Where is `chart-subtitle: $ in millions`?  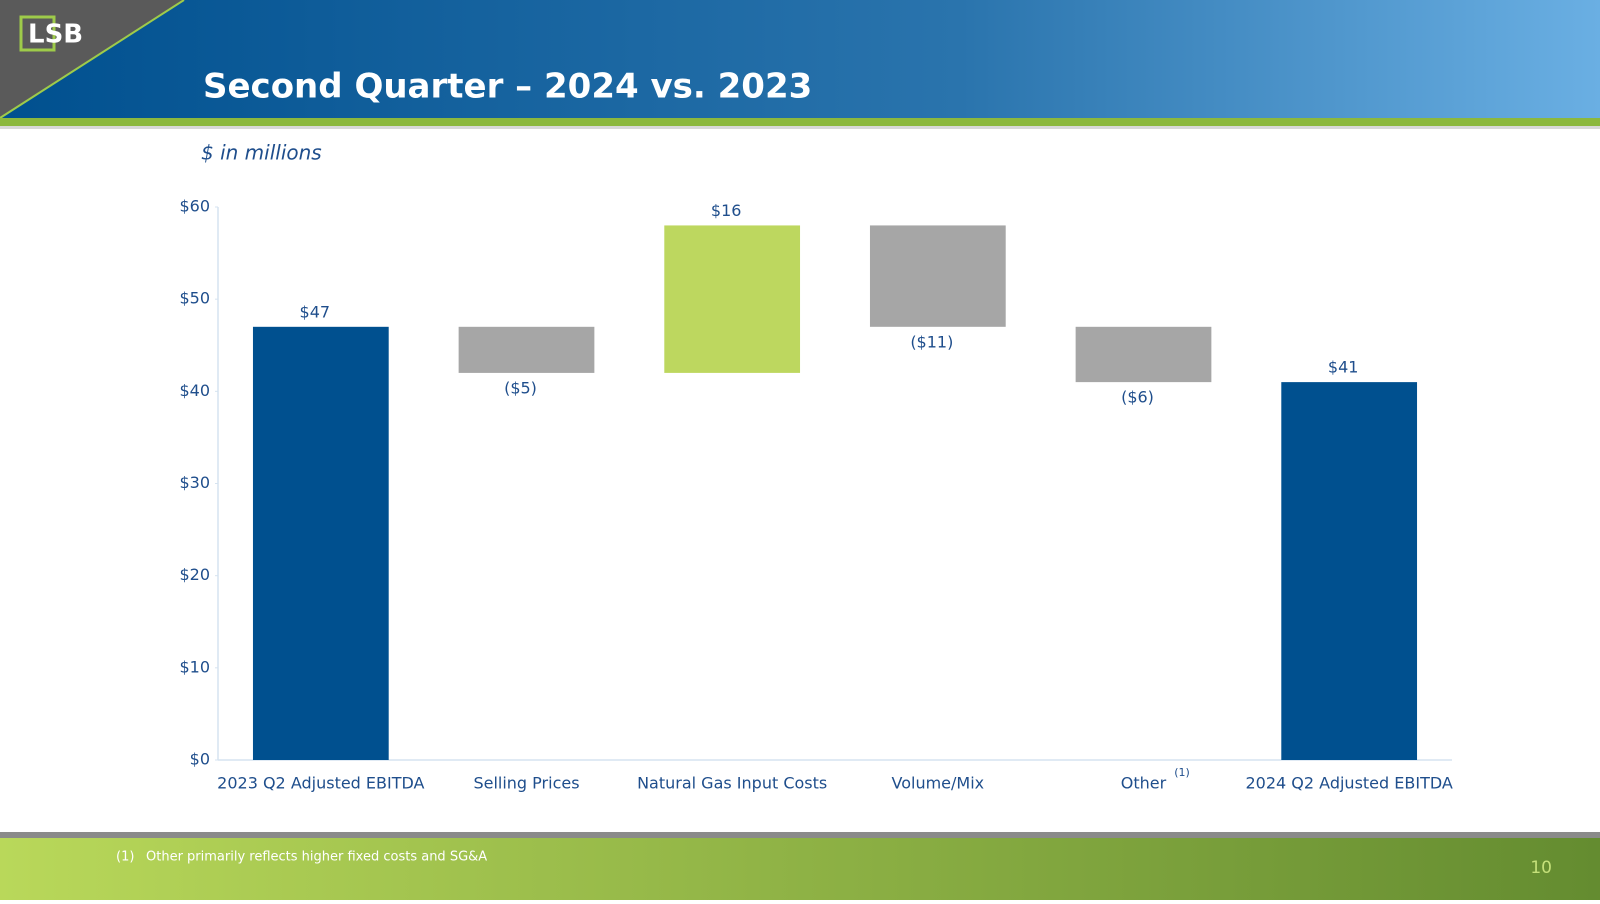
chart-subtitle: $ in millions is located at coordinates (261, 153).